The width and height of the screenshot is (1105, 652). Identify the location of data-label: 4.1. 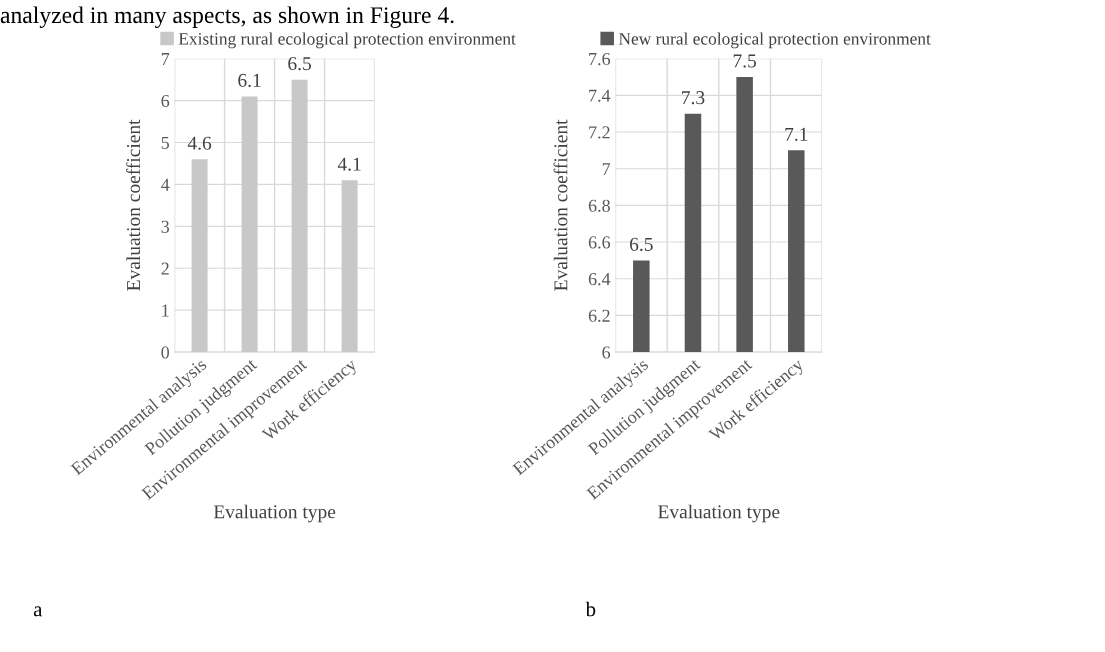
(349, 164).